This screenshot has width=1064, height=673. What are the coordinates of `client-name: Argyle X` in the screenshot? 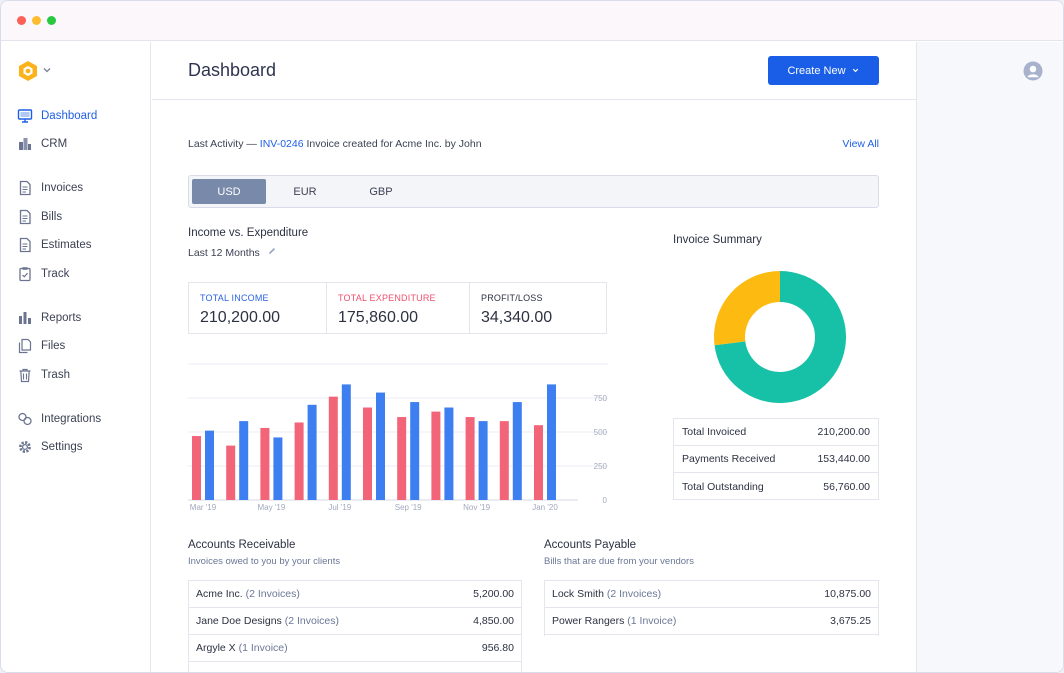 It's located at (216, 648).